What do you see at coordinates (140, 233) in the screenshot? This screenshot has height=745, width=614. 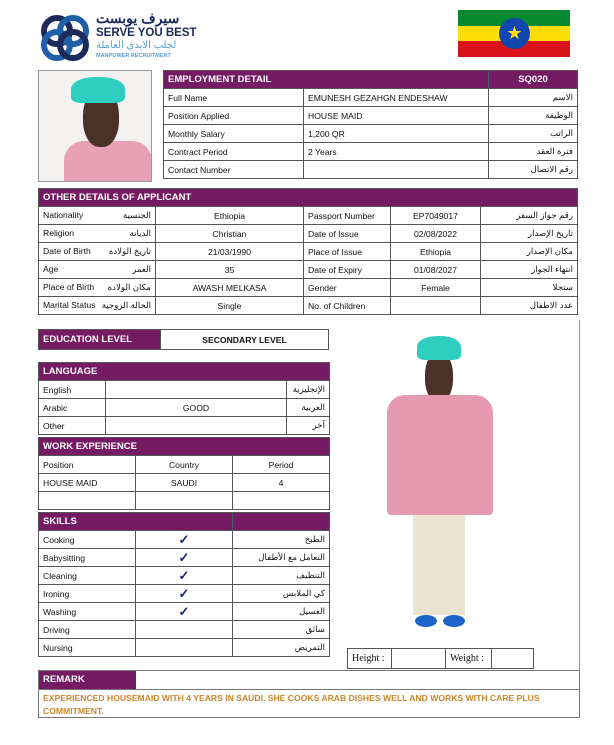 I see `field-label-arabic: الديانة` at bounding box center [140, 233].